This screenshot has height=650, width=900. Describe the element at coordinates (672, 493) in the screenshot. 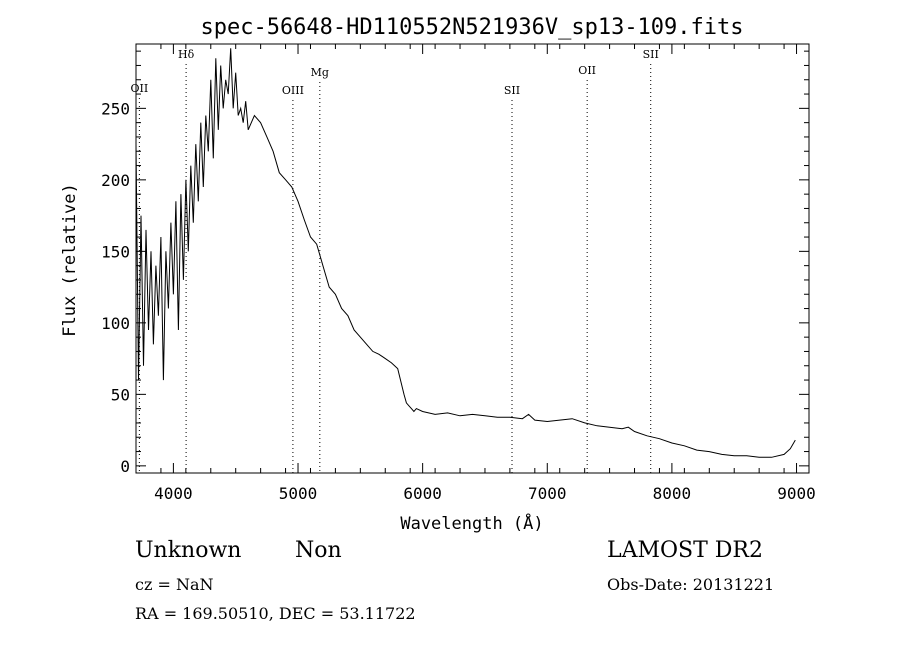

I see `x-tick-label-4: 8000` at that location.